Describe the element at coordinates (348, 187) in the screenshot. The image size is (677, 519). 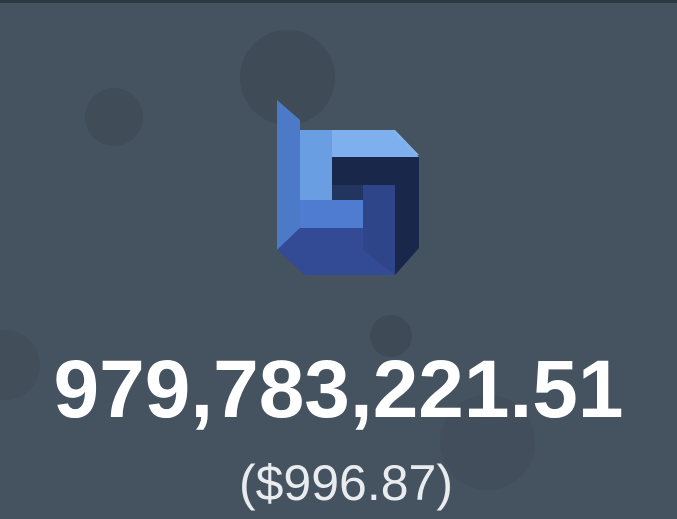
I see `token-logo-icon` at that location.